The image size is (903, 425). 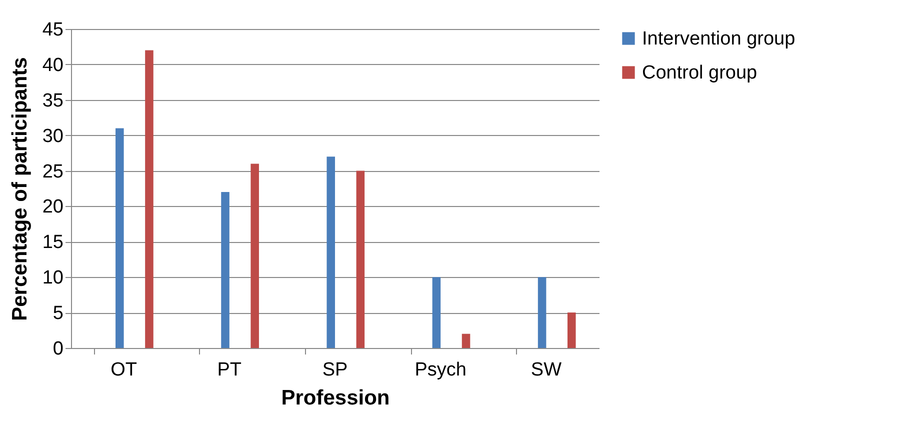 What do you see at coordinates (53, 207) in the screenshot?
I see `y-tick-label: 20` at bounding box center [53, 207].